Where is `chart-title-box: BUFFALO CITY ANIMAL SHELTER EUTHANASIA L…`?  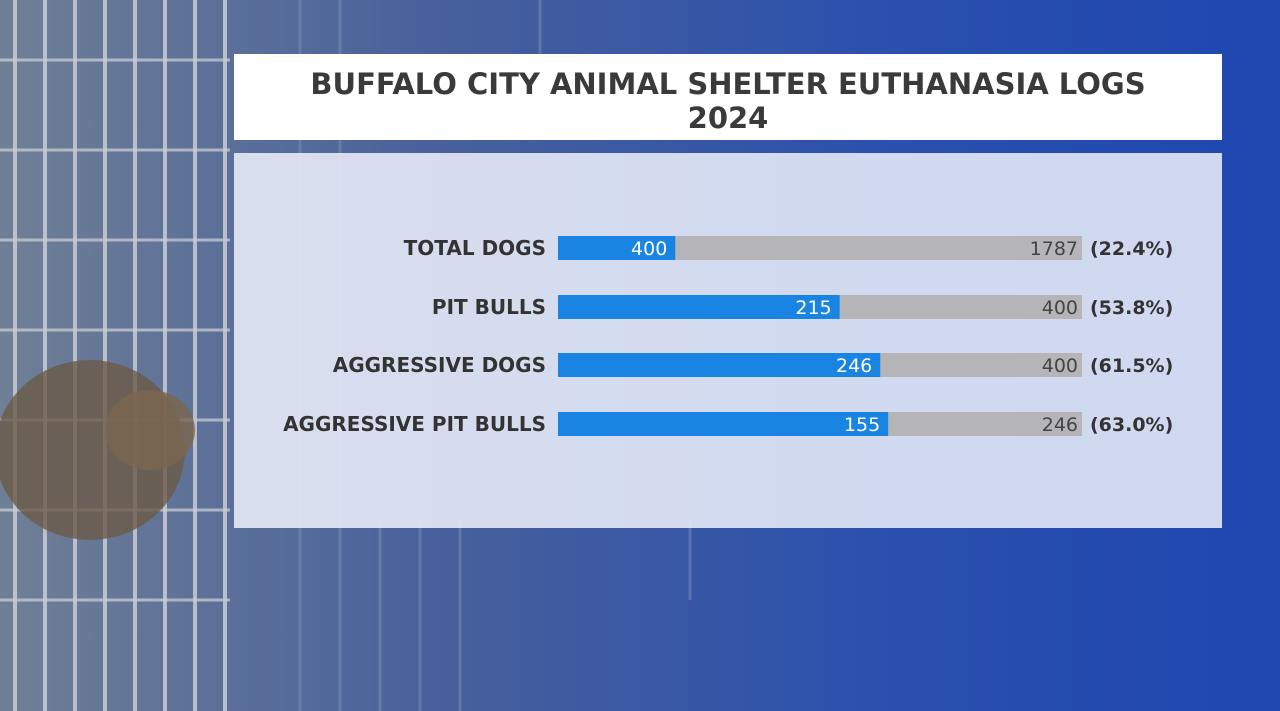 chart-title-box: BUFFALO CITY ANIMAL SHELTER EUTHANASIA L… is located at coordinates (728, 97).